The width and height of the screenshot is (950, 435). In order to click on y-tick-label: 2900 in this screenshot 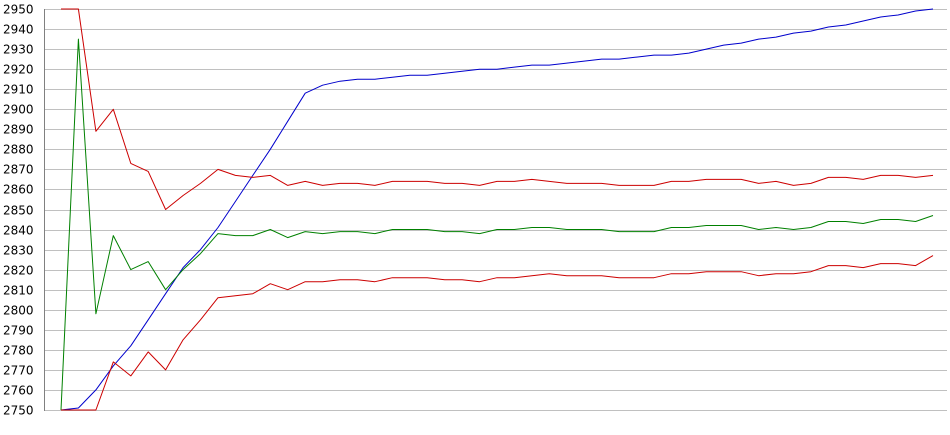, I will do `click(18, 110)`.